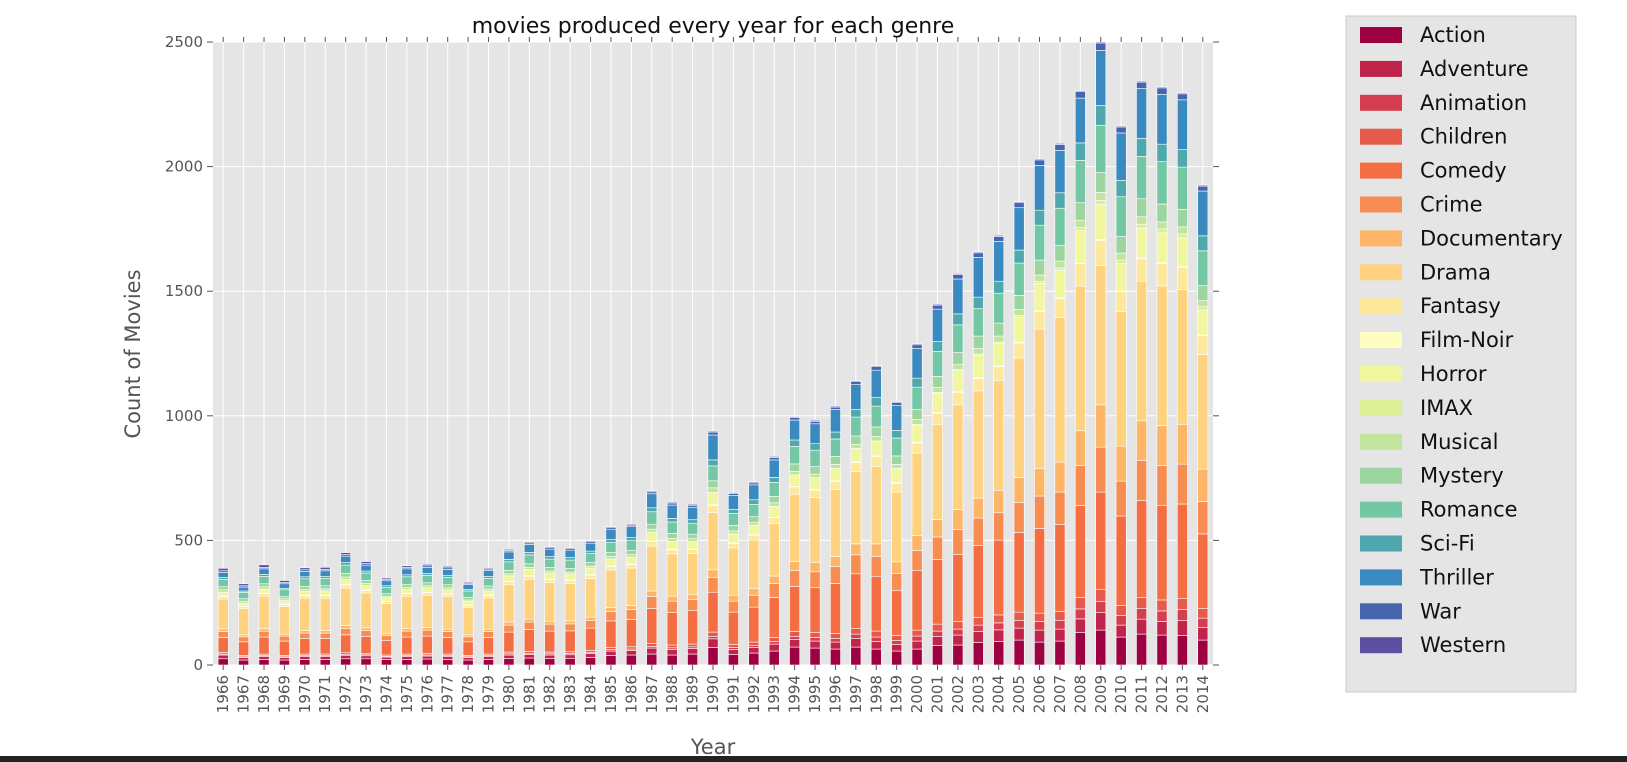 The image size is (1627, 762). What do you see at coordinates (693, 694) in the screenshot?
I see `x-tick-label: 1989` at bounding box center [693, 694].